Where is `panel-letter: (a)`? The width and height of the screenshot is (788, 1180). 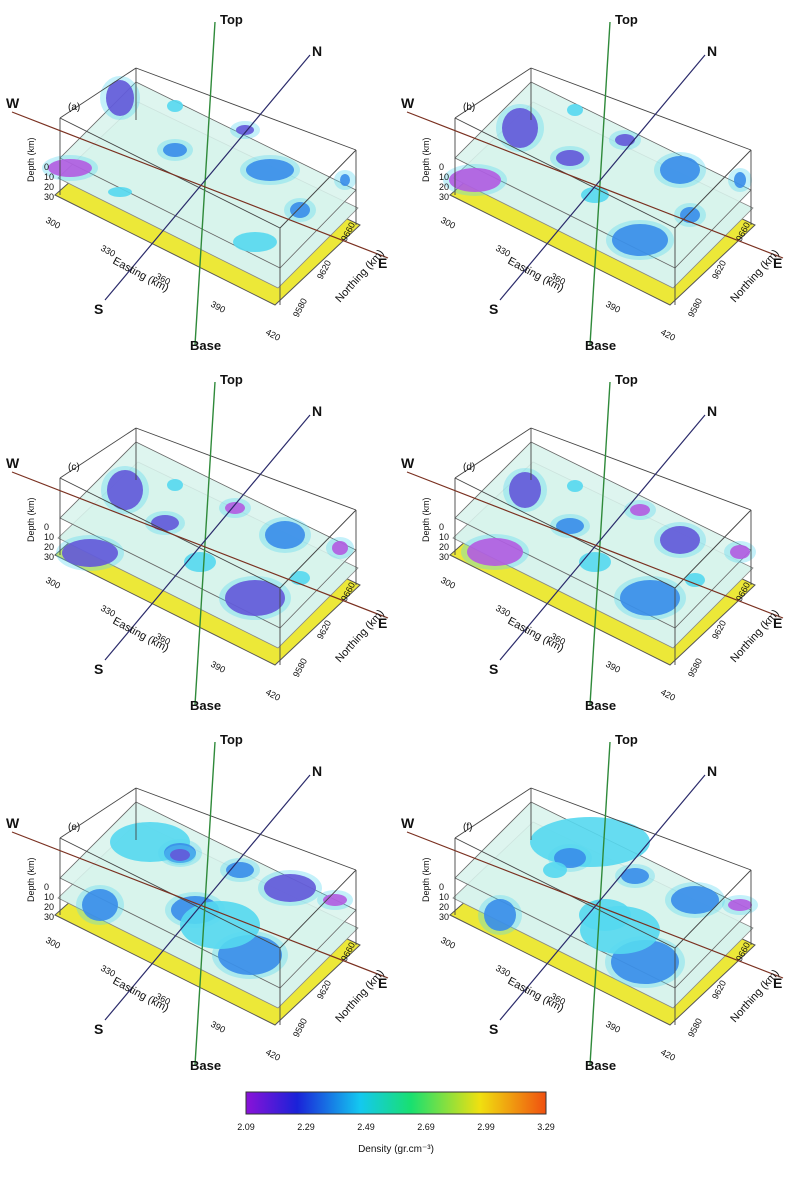
panel-letter: (a) is located at coordinates (74, 107).